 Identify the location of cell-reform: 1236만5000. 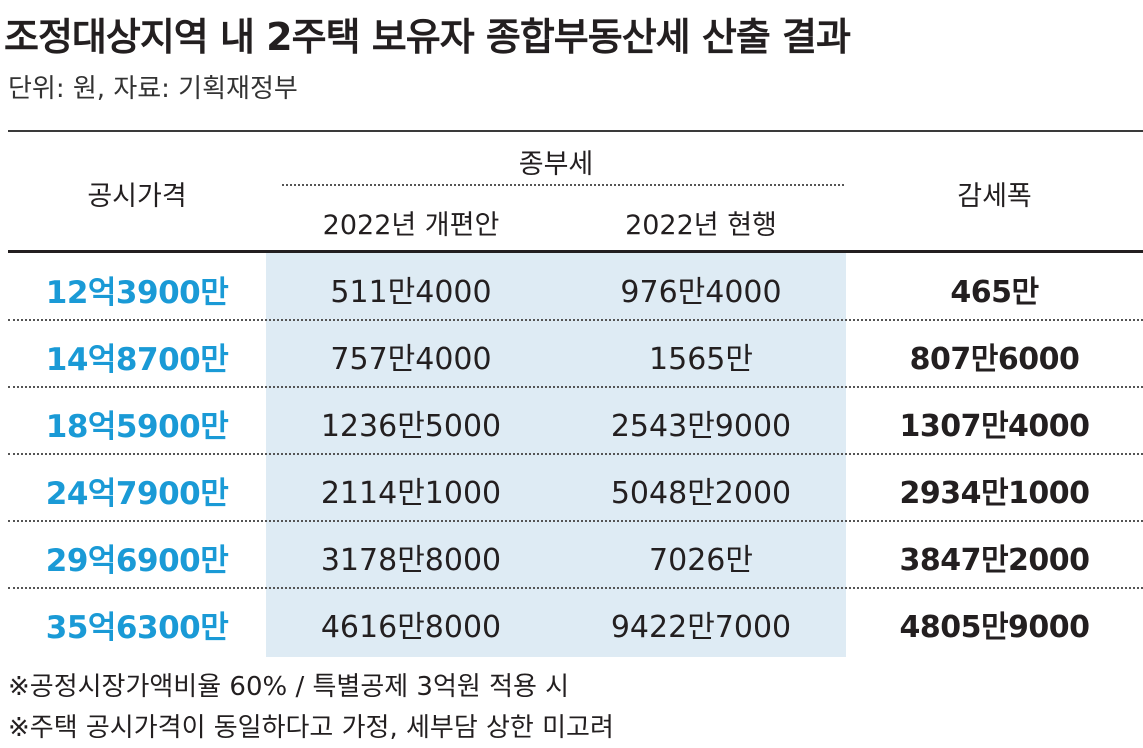
(411, 426).